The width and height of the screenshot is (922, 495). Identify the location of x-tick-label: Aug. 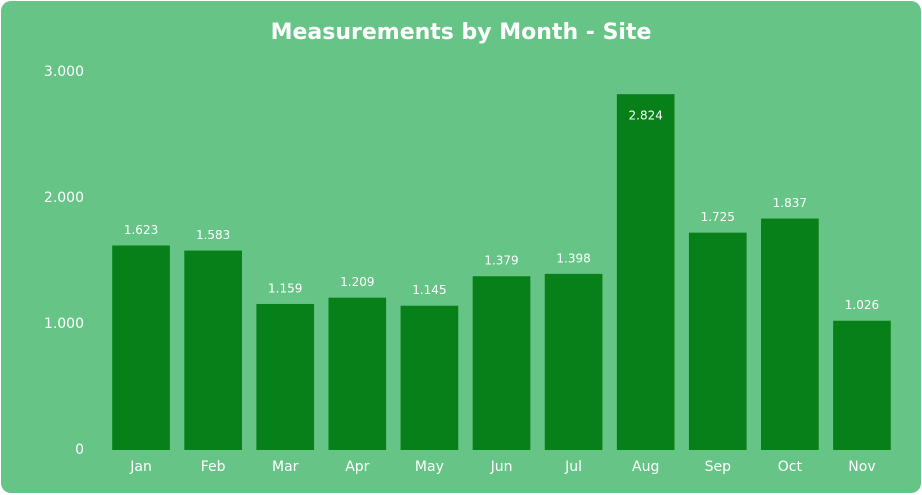
(645, 467).